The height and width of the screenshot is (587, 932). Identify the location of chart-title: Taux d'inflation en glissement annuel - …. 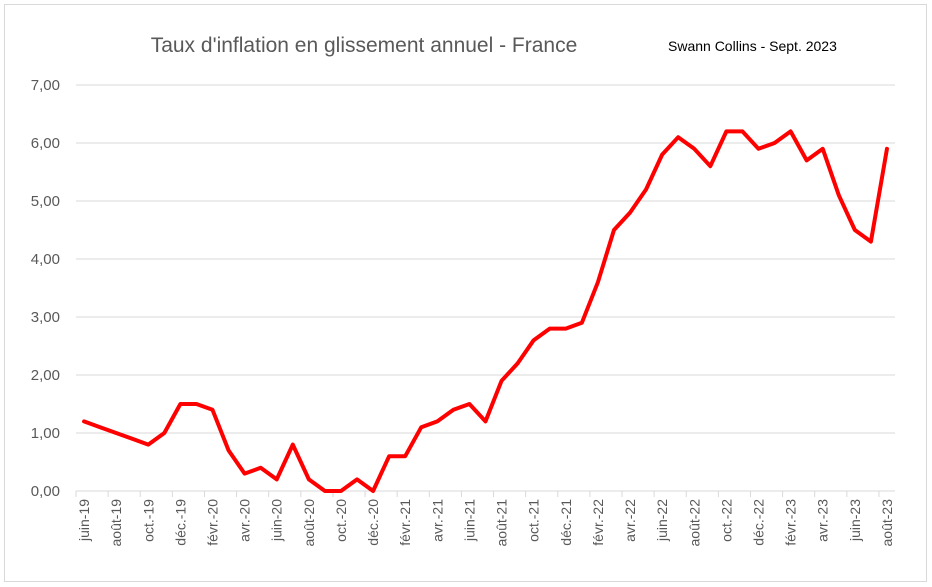
(364, 45).